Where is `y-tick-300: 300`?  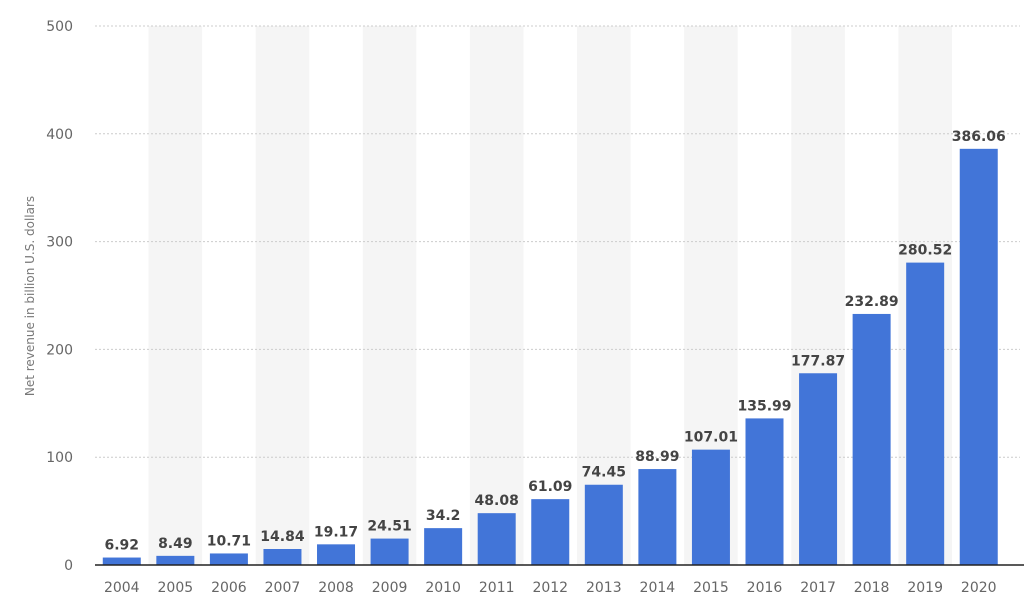
y-tick-300: 300 is located at coordinates (59, 243).